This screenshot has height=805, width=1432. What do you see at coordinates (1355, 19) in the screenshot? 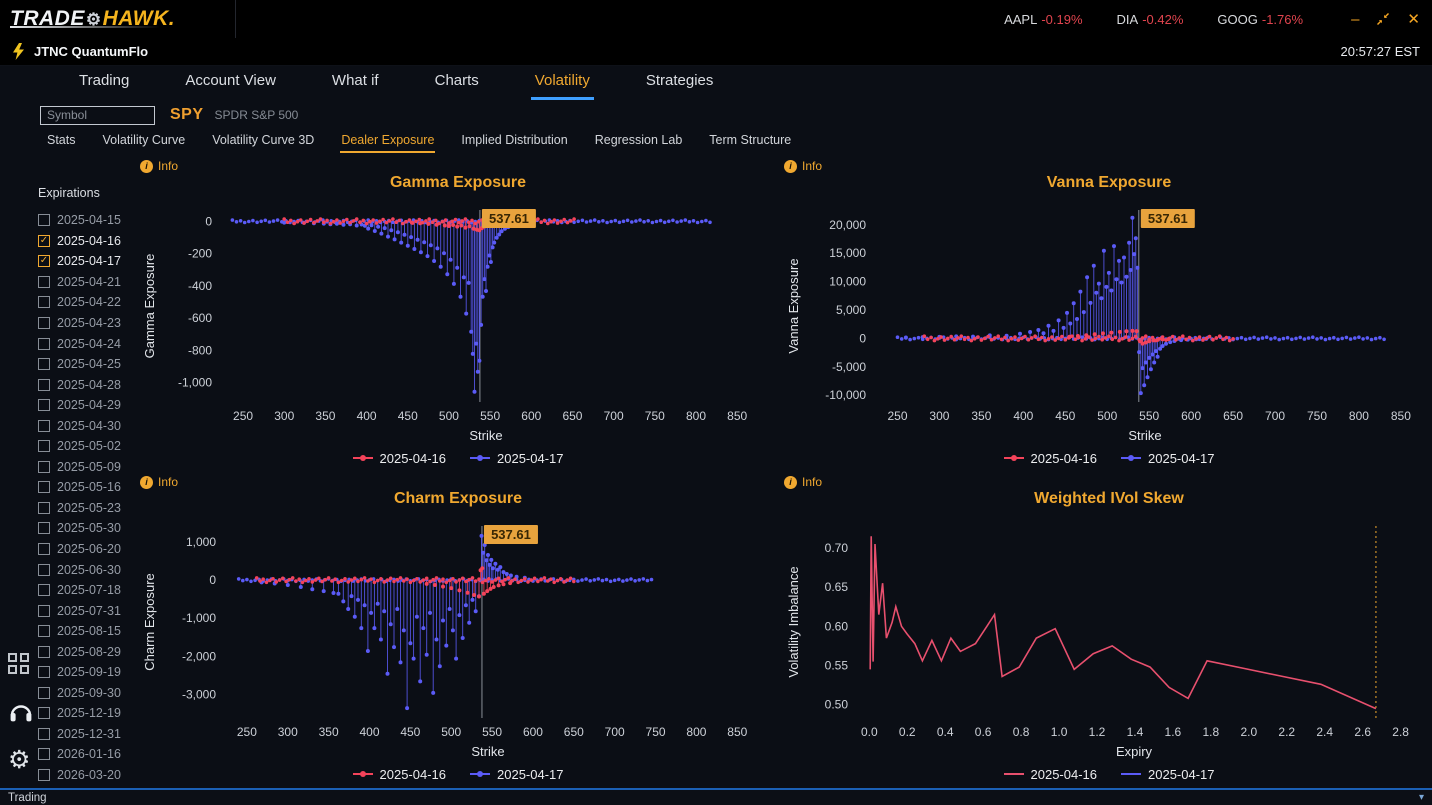
I see `minimize-button: –` at bounding box center [1355, 19].